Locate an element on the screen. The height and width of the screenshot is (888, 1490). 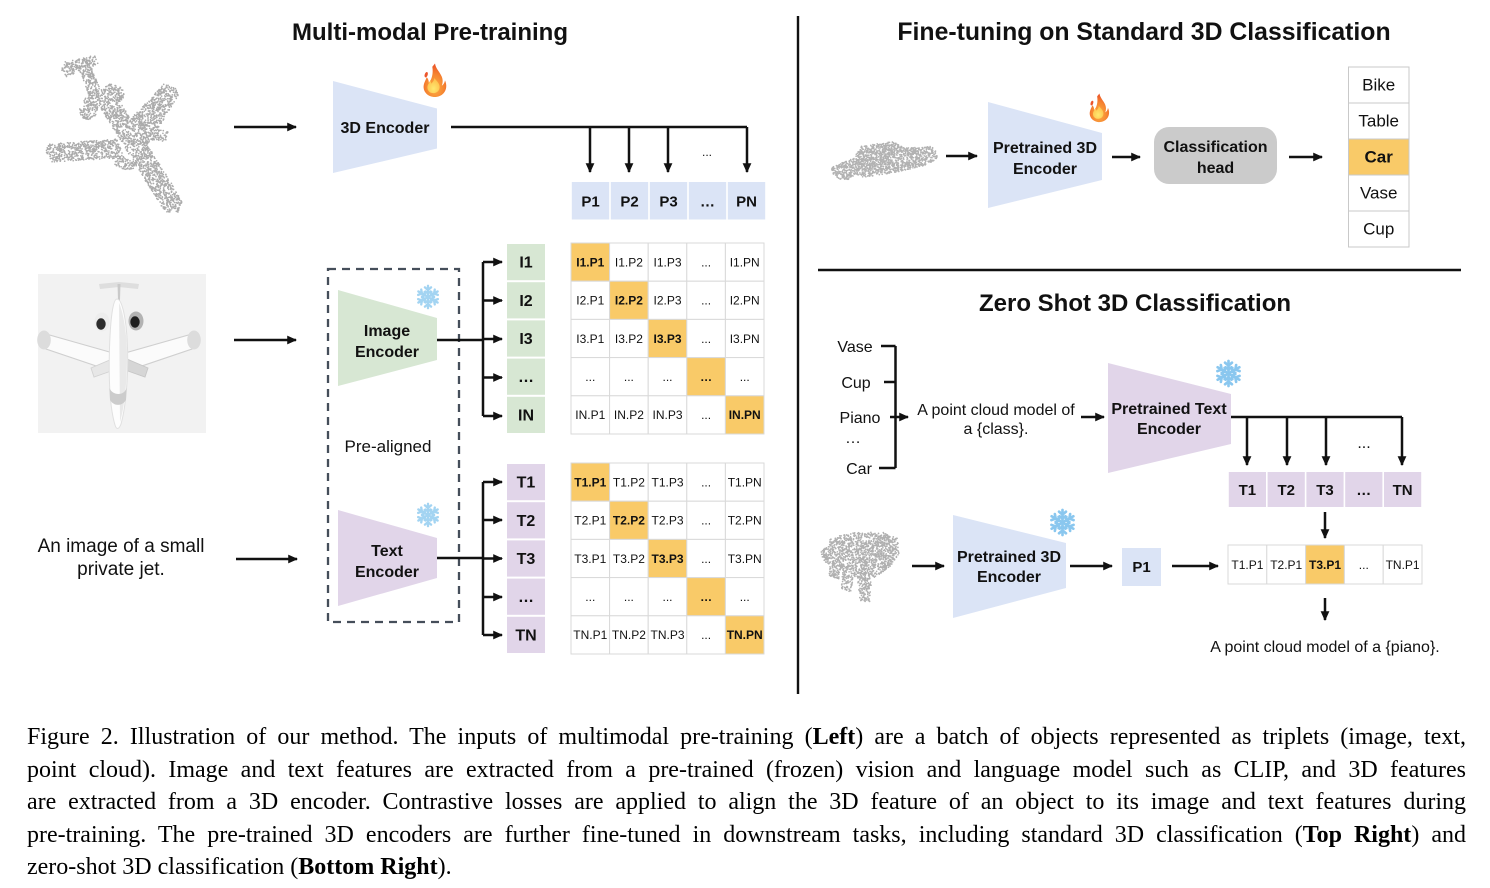
svg-text: I1.P2 is located at coordinates (629, 262).